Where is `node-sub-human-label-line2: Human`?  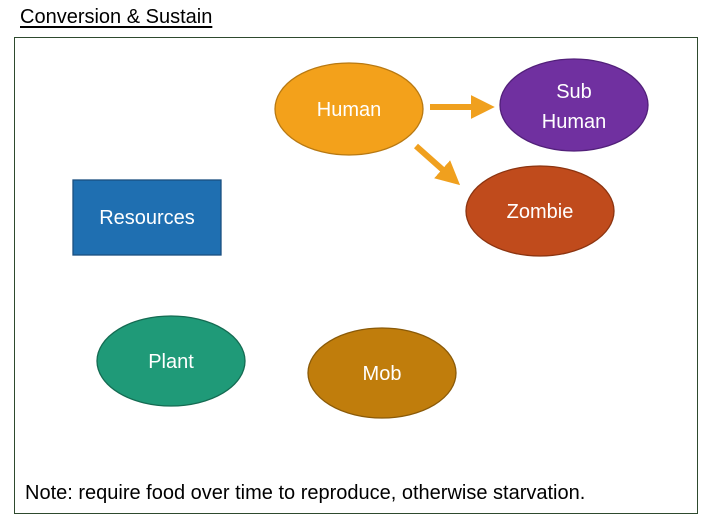
node-sub-human-label-line2: Human is located at coordinates (574, 122).